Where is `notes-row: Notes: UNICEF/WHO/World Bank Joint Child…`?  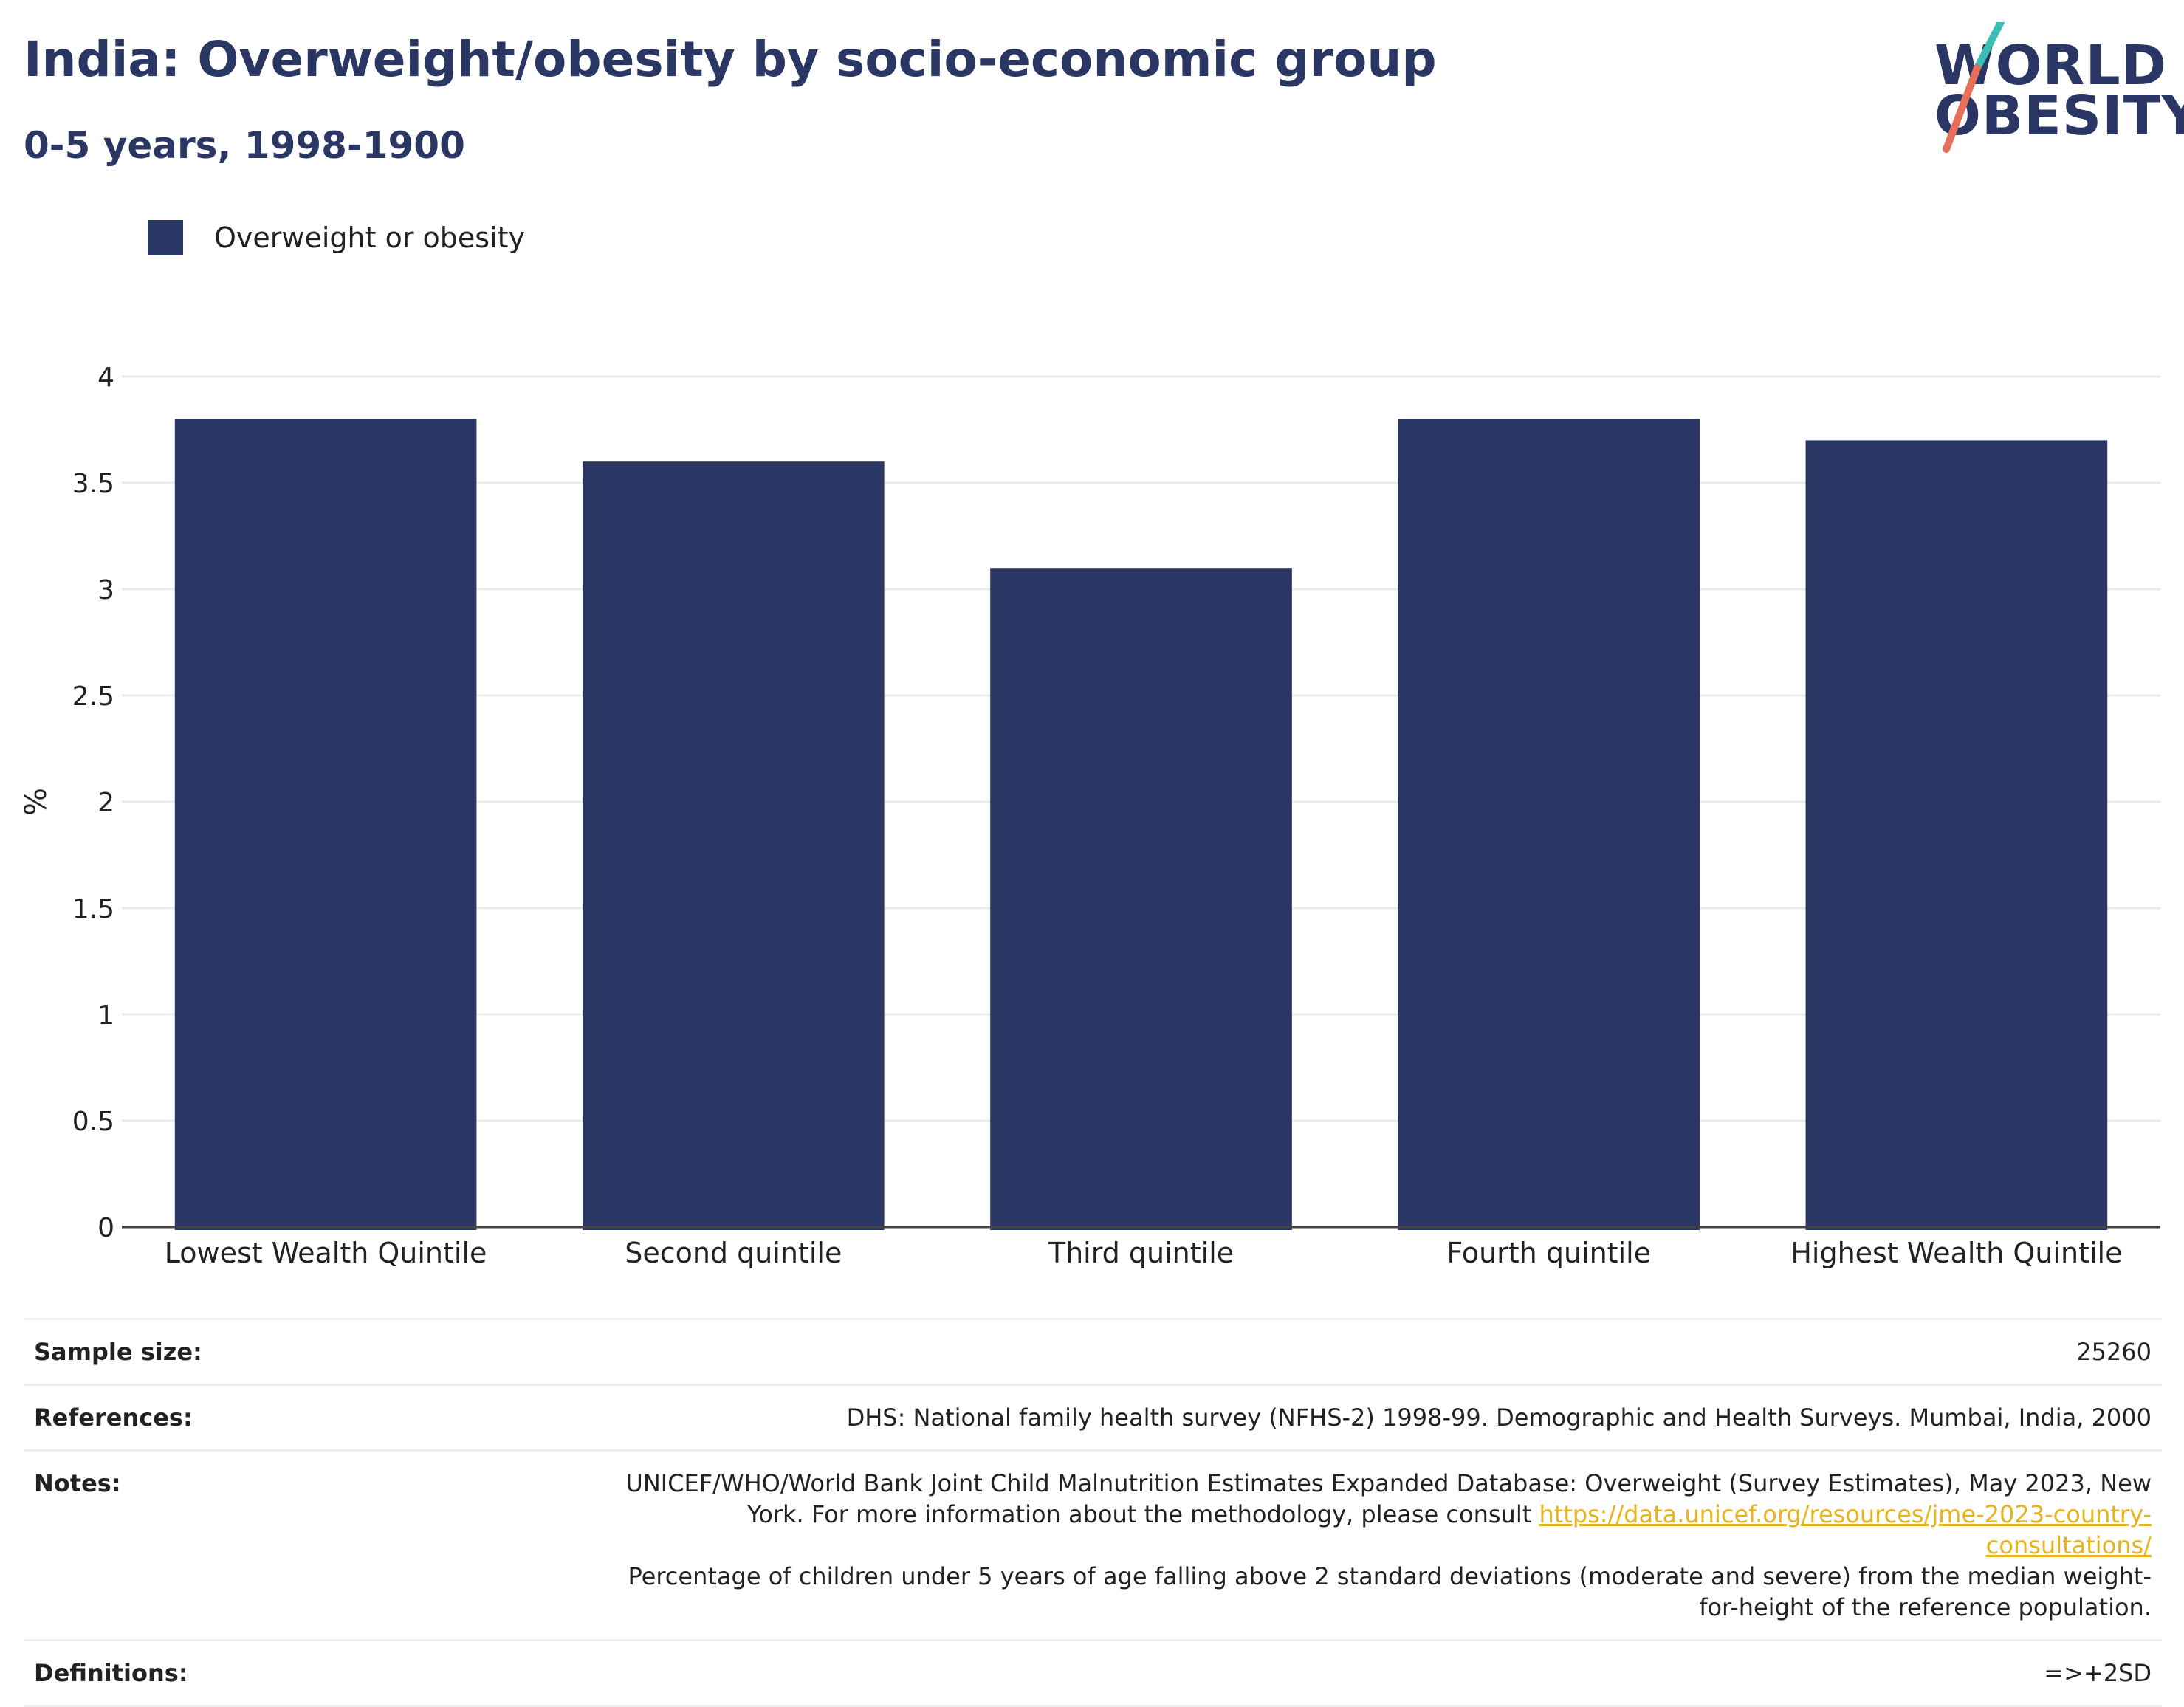
notes-row: Notes: UNICEF/WHO/World Bank Joint Child… is located at coordinates (1093, 1544).